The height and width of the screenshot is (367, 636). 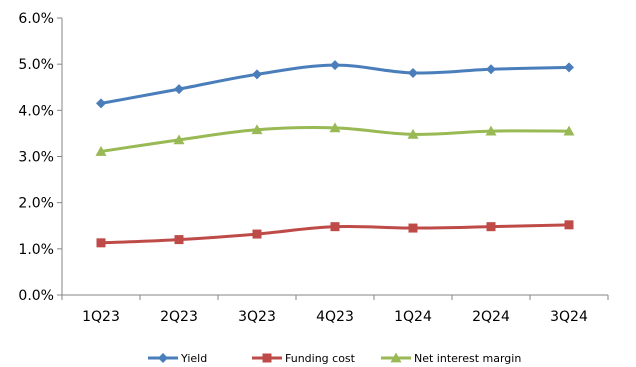 What do you see at coordinates (491, 317) in the screenshot?
I see `x-tick-label: 2Q24` at bounding box center [491, 317].